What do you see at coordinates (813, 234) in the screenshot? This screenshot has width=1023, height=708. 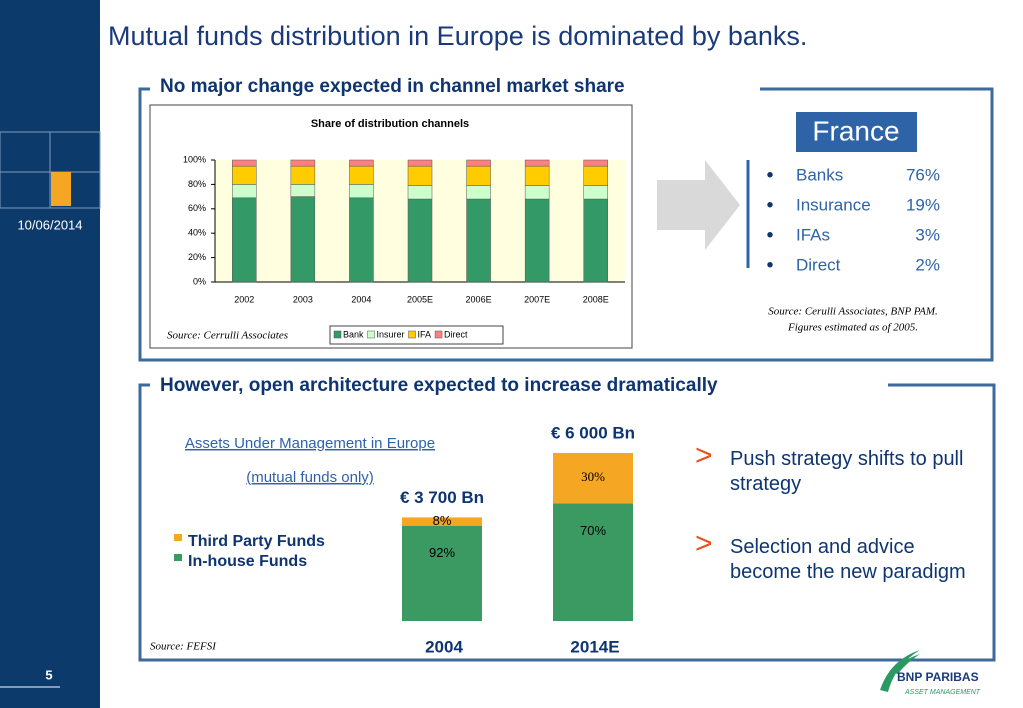 I see `item-label: IFAs` at bounding box center [813, 234].